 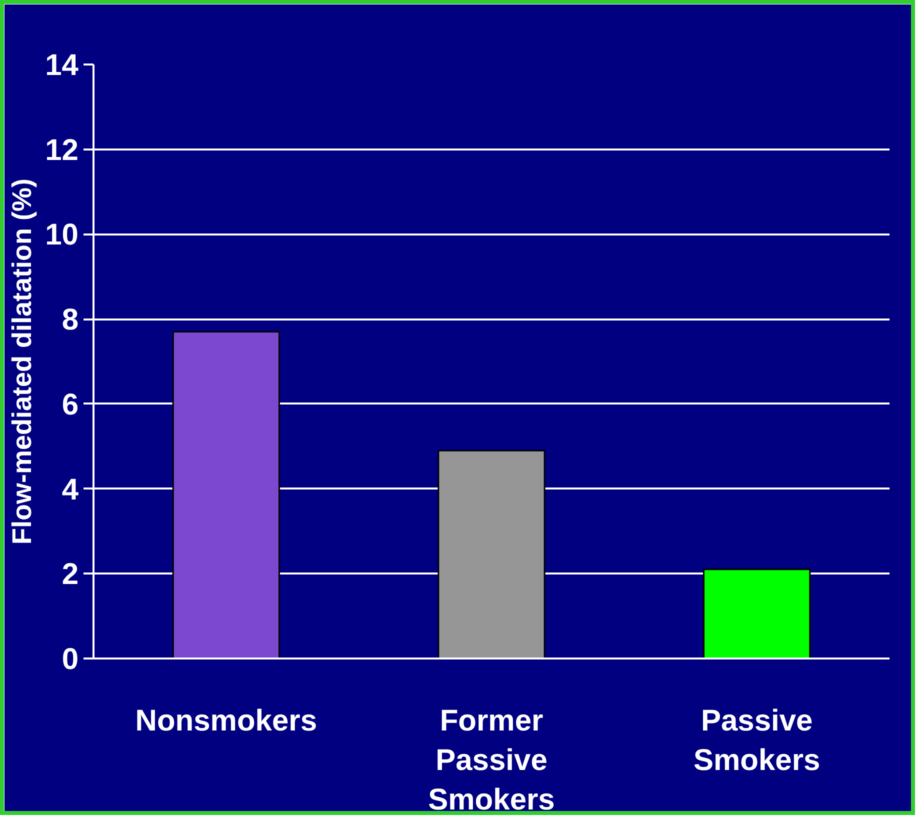 What do you see at coordinates (491, 760) in the screenshot?
I see `x-tick-label: Former Passive Smokers` at bounding box center [491, 760].